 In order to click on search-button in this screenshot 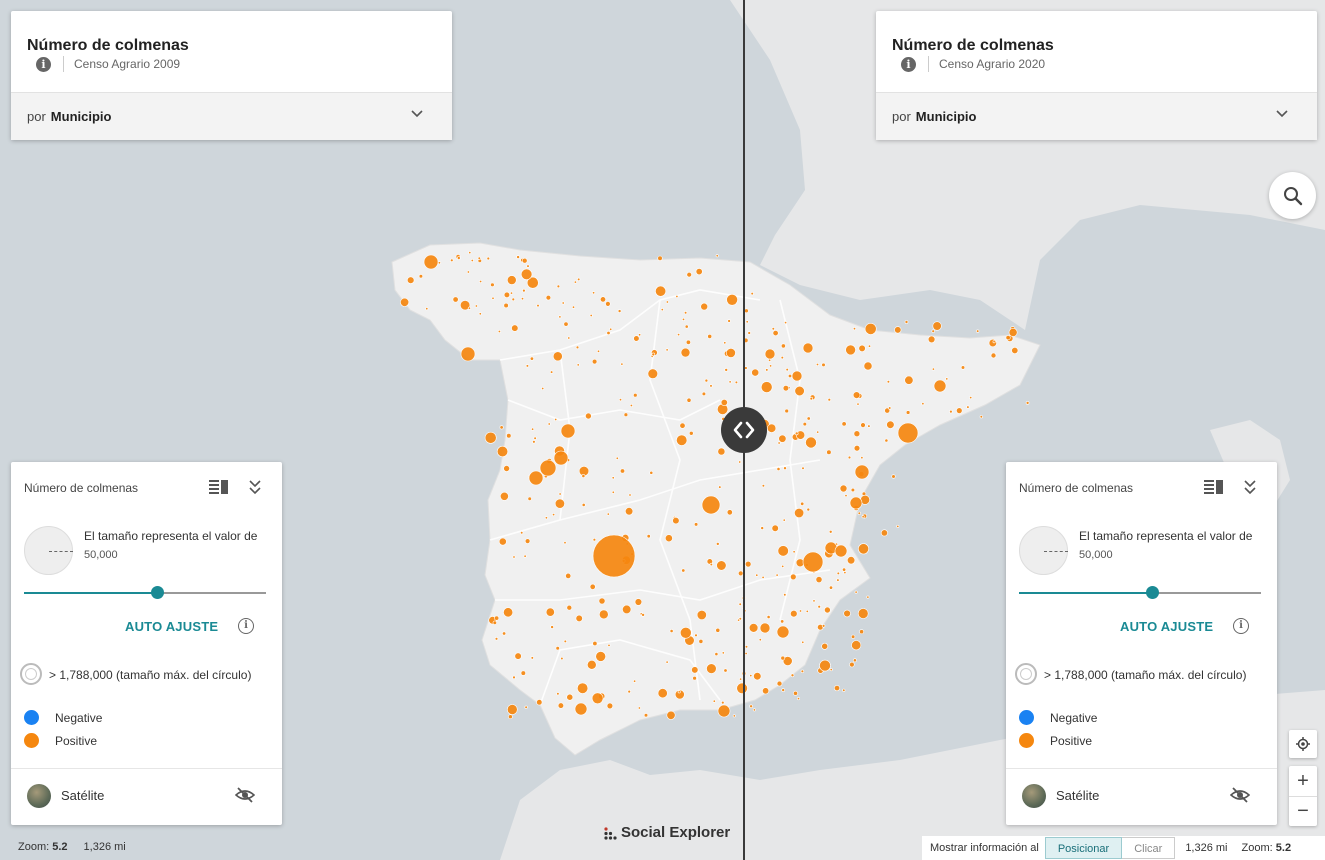, I will do `click(1292, 195)`.